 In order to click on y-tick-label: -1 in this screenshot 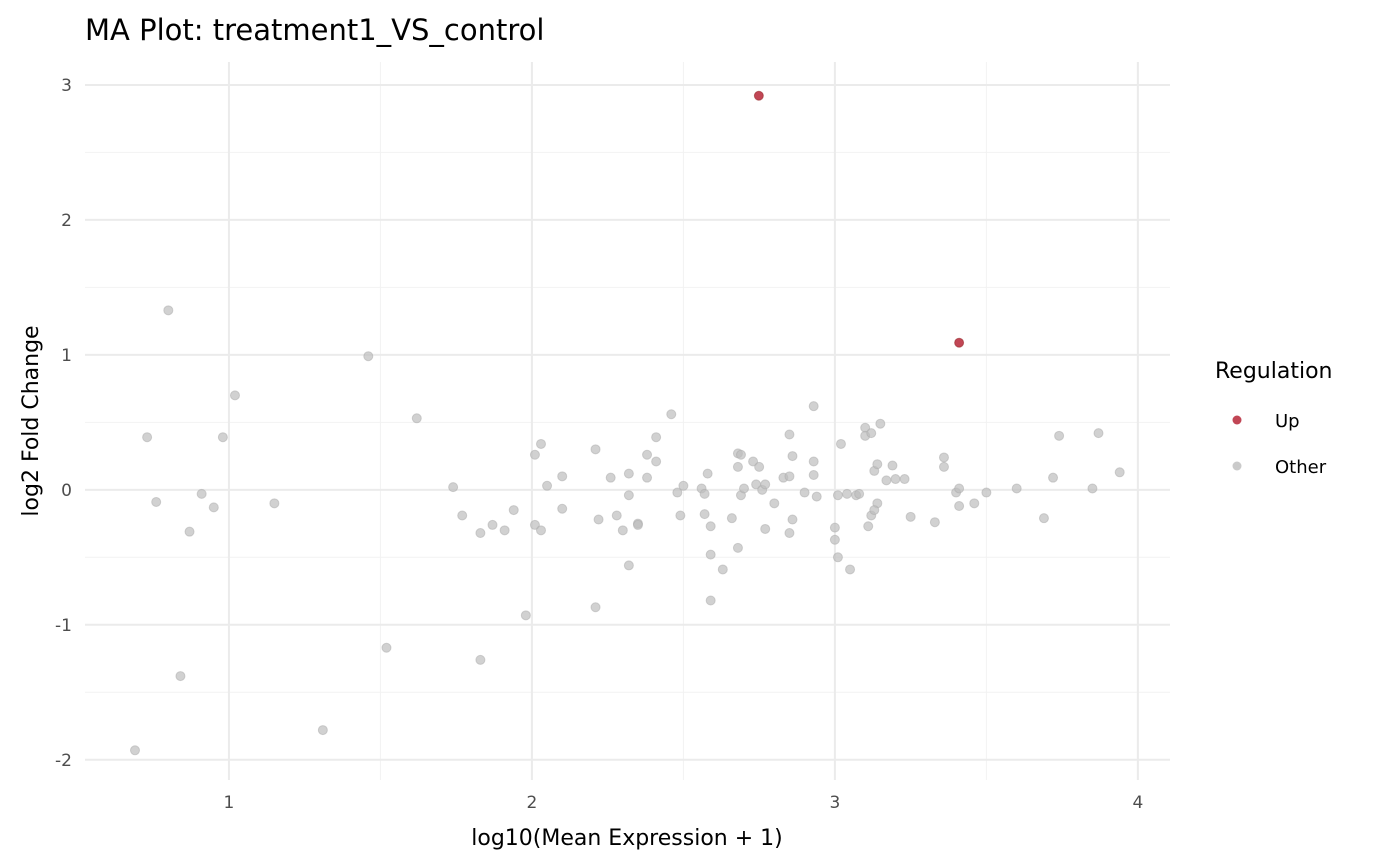, I will do `click(63, 626)`.